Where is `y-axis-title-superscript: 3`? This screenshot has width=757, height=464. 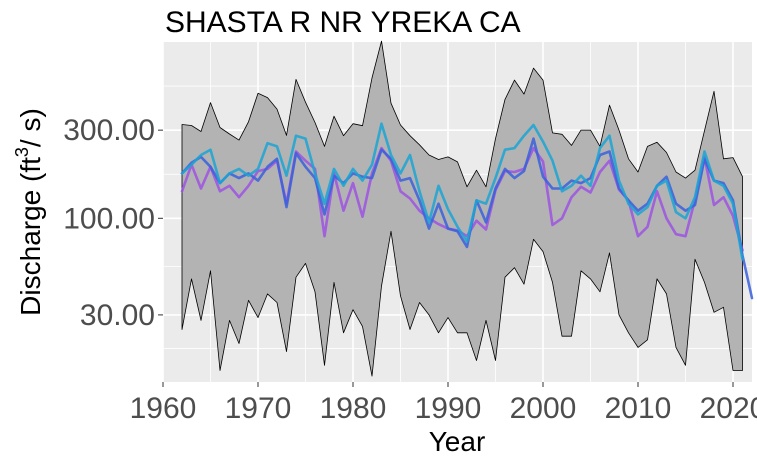 y-axis-title-superscript: 3 is located at coordinates (22, 152).